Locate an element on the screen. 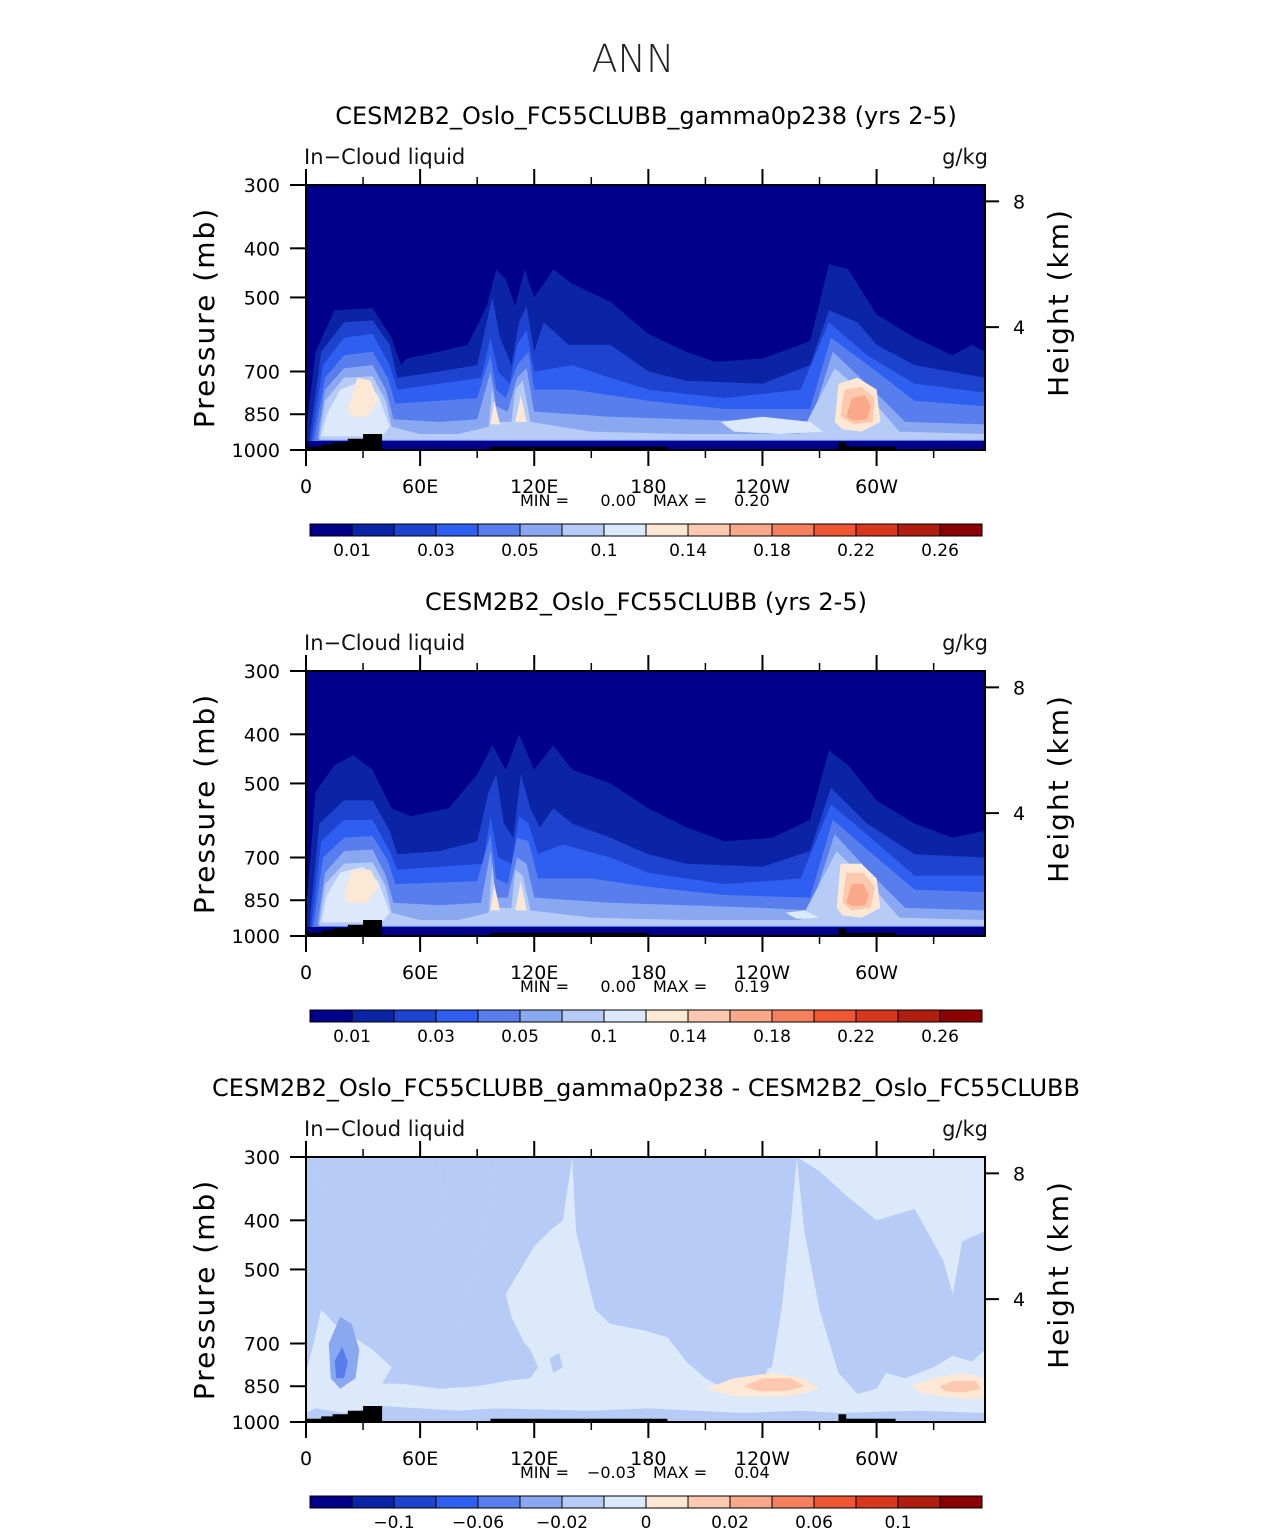  stat-max-value: 0.20 is located at coordinates (752, 500).